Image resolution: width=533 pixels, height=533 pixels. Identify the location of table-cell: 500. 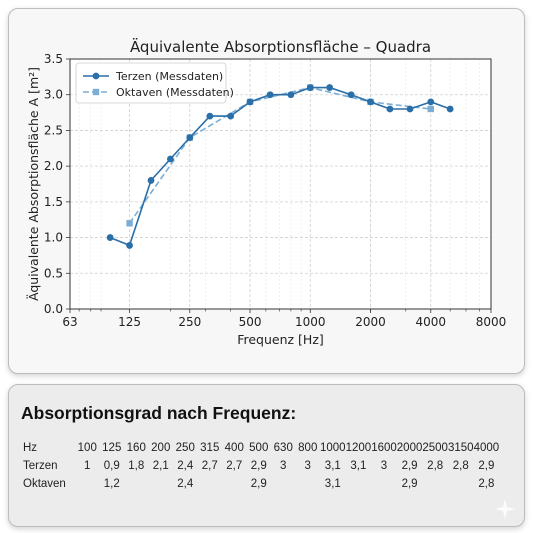
(259, 448).